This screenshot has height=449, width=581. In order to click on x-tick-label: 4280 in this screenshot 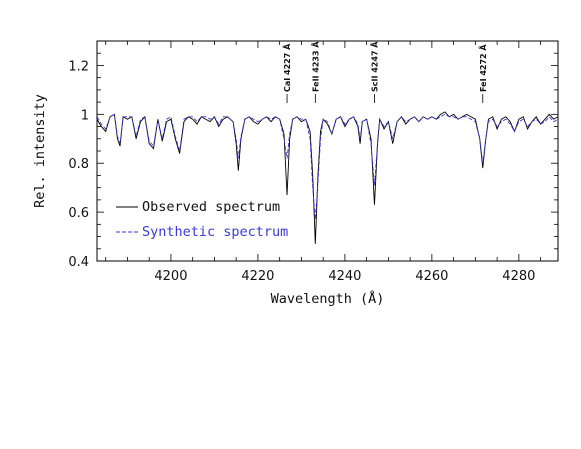, I will do `click(518, 276)`.